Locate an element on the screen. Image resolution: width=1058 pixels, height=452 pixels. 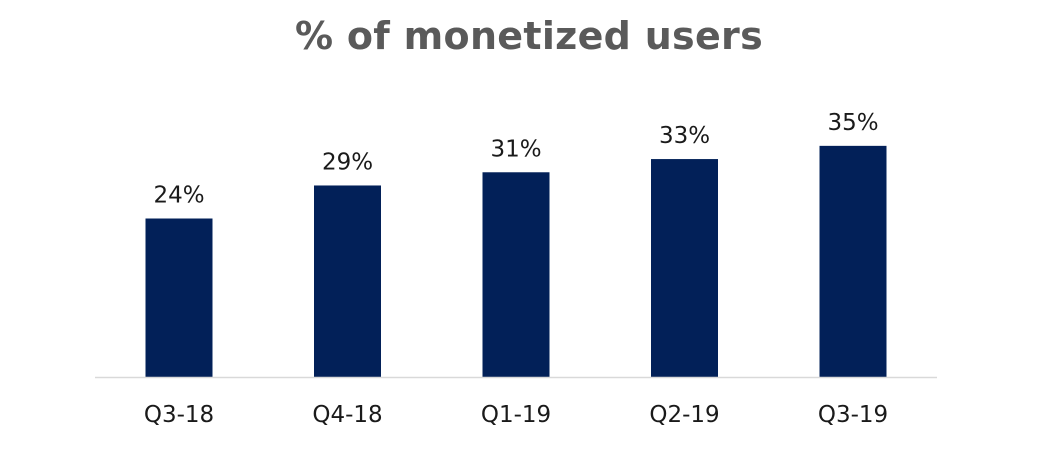
data-label-q1-19: 31% is located at coordinates (515, 149).